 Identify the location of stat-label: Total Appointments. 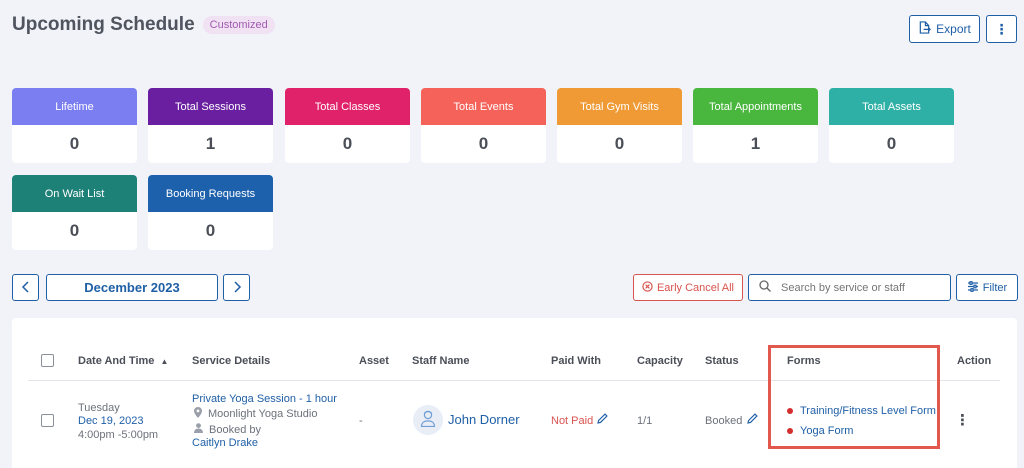
(755, 106).